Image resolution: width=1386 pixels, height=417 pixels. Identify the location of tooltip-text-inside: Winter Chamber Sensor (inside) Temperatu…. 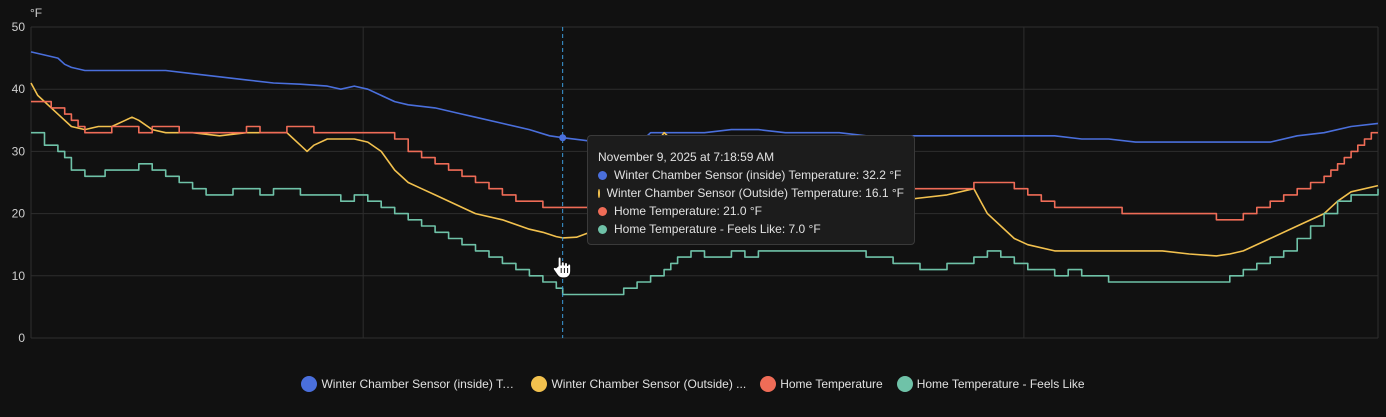
(758, 175).